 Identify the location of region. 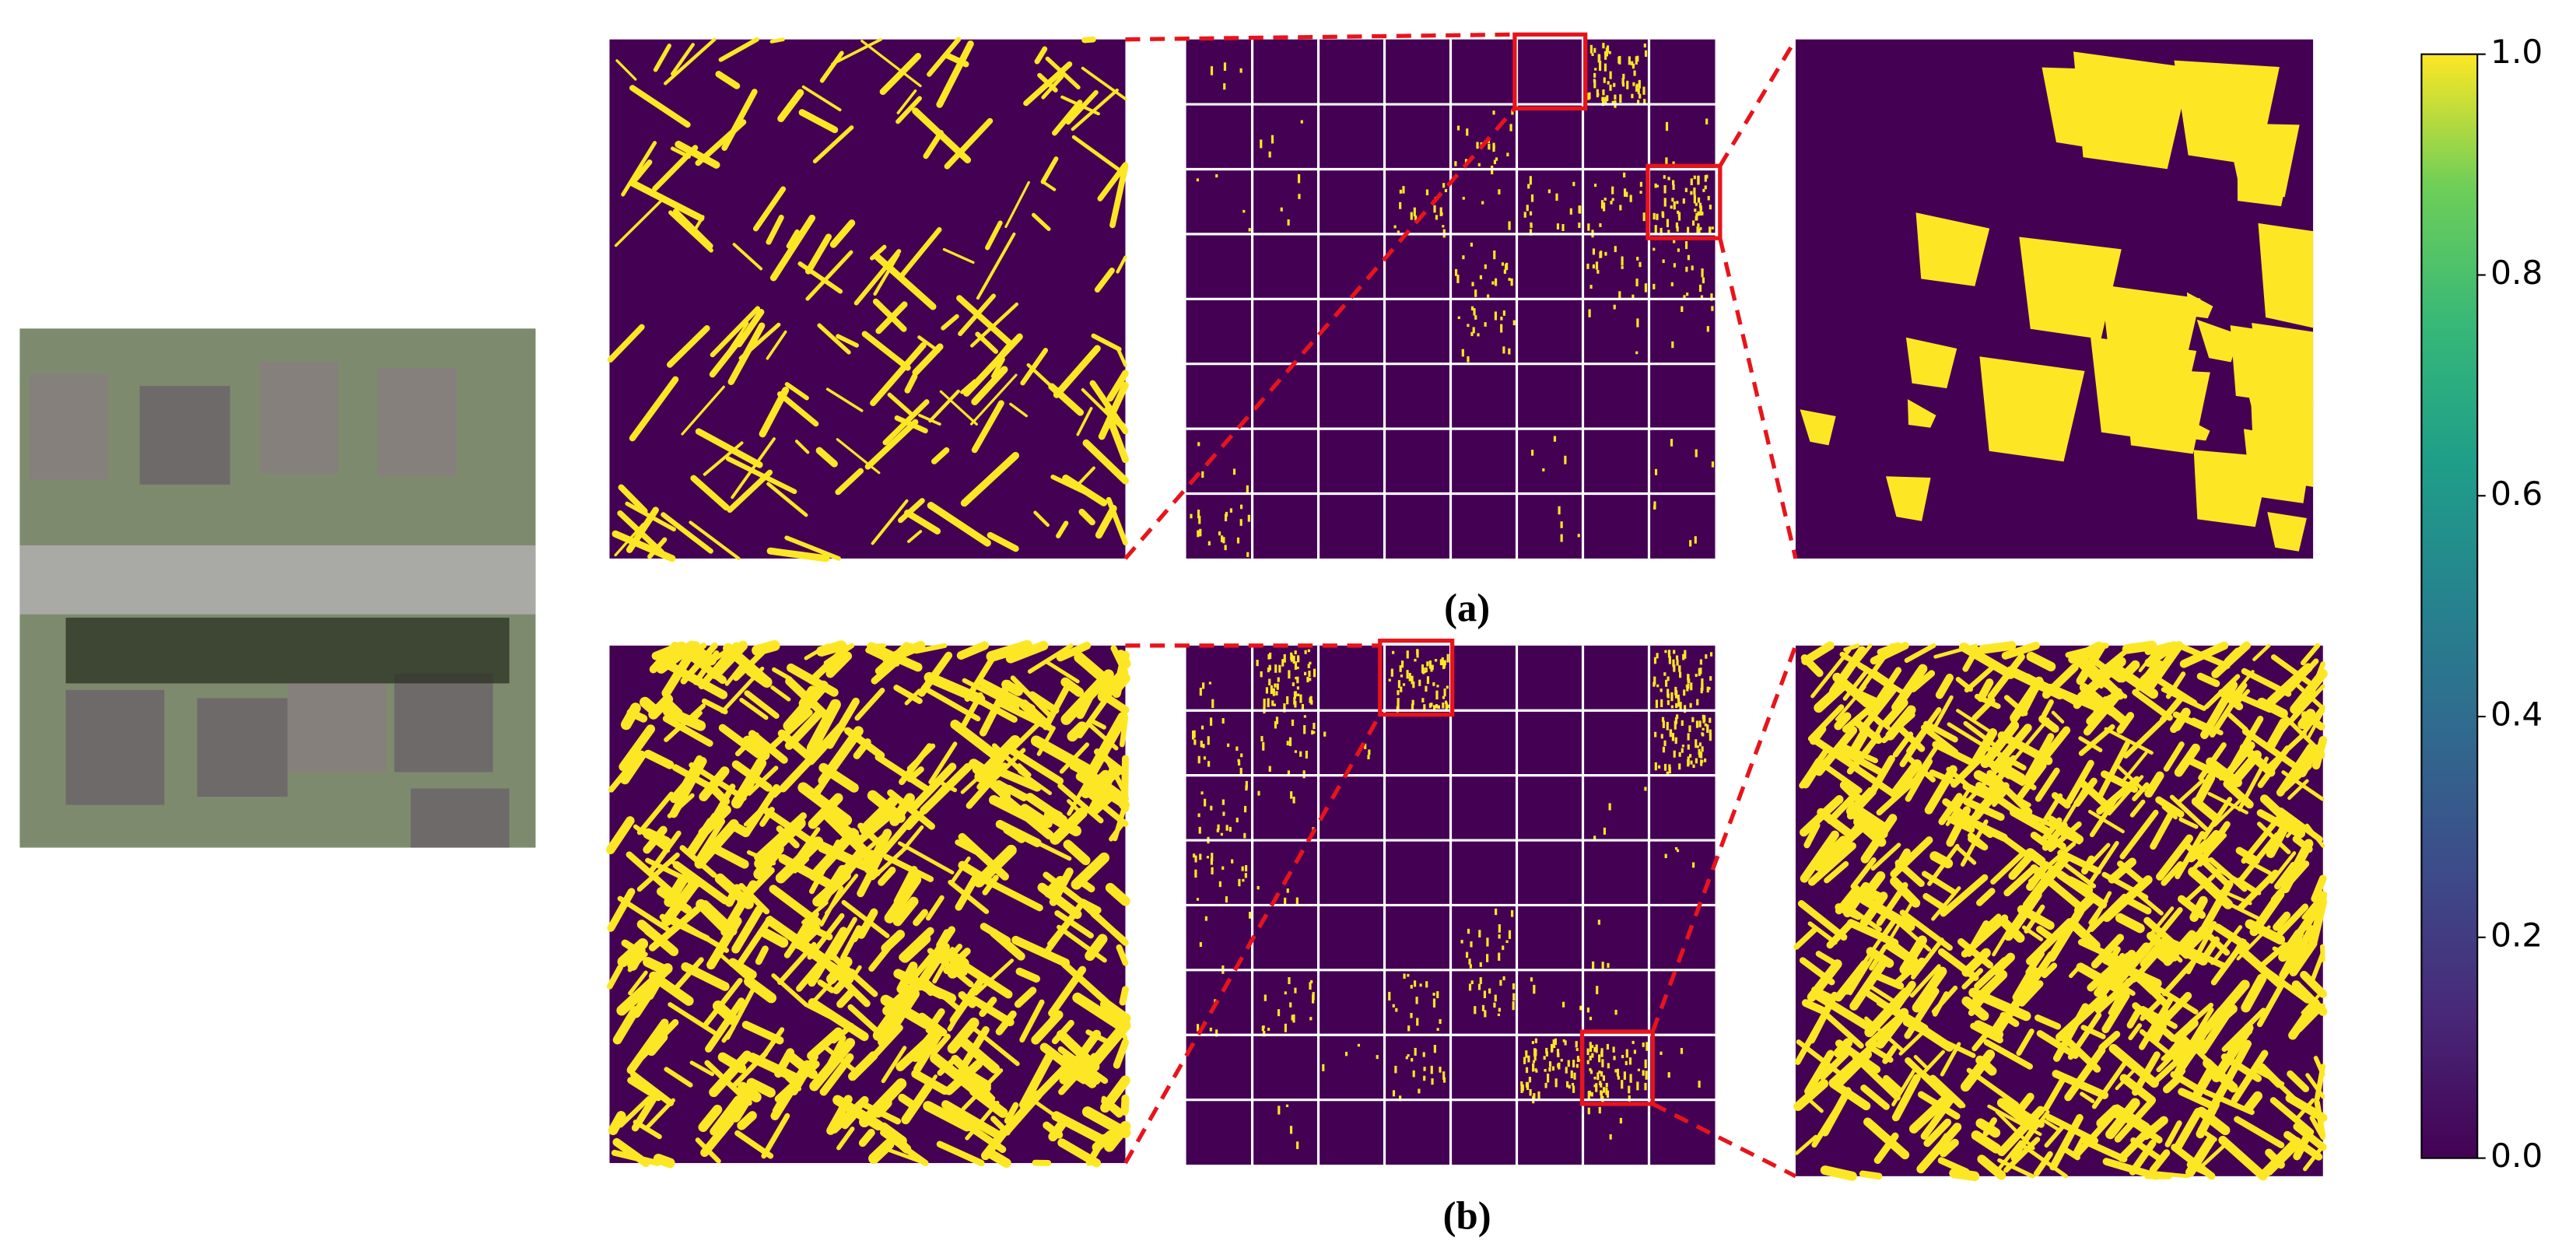
(1818, 428).